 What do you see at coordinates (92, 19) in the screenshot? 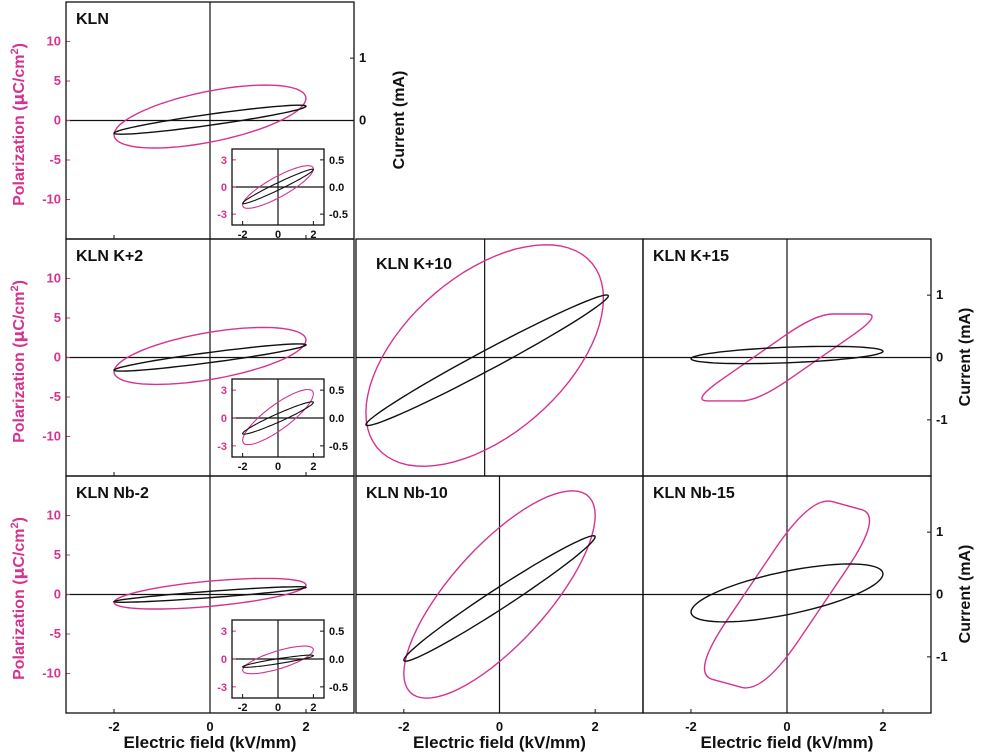
I see `panel-0-title: KLN` at bounding box center [92, 19].